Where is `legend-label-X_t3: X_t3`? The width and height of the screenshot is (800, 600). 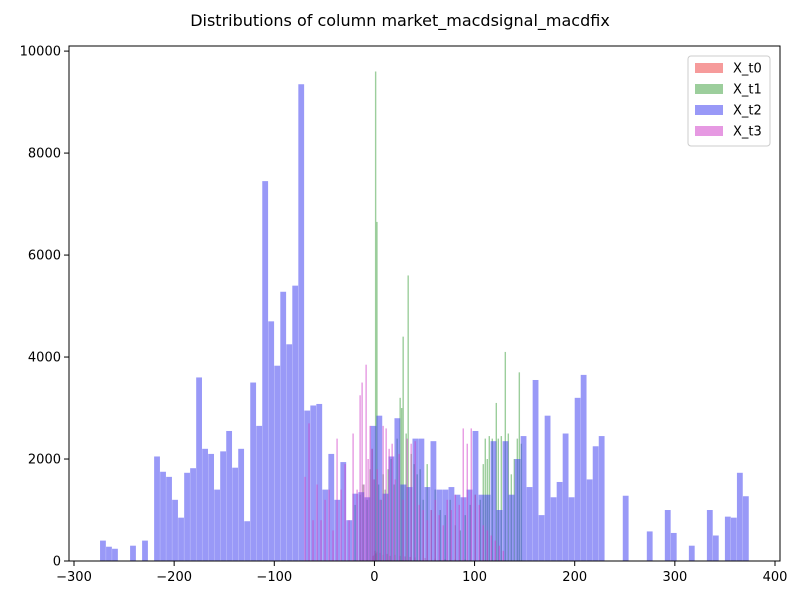
legend-label-X_t3: X_t3 is located at coordinates (747, 132).